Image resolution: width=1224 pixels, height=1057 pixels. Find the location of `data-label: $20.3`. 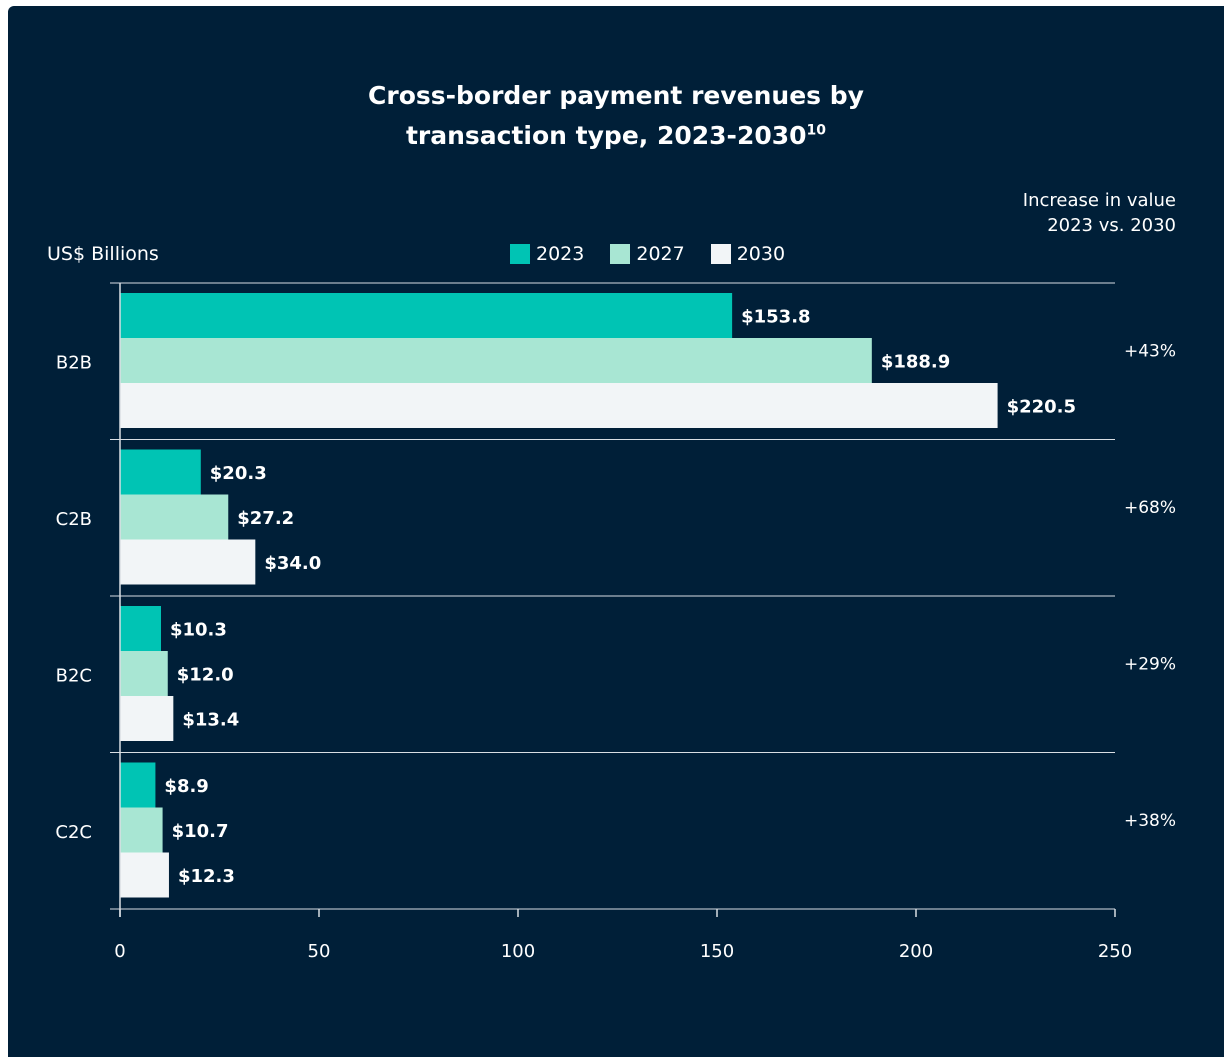

data-label: $20.3 is located at coordinates (238, 473).